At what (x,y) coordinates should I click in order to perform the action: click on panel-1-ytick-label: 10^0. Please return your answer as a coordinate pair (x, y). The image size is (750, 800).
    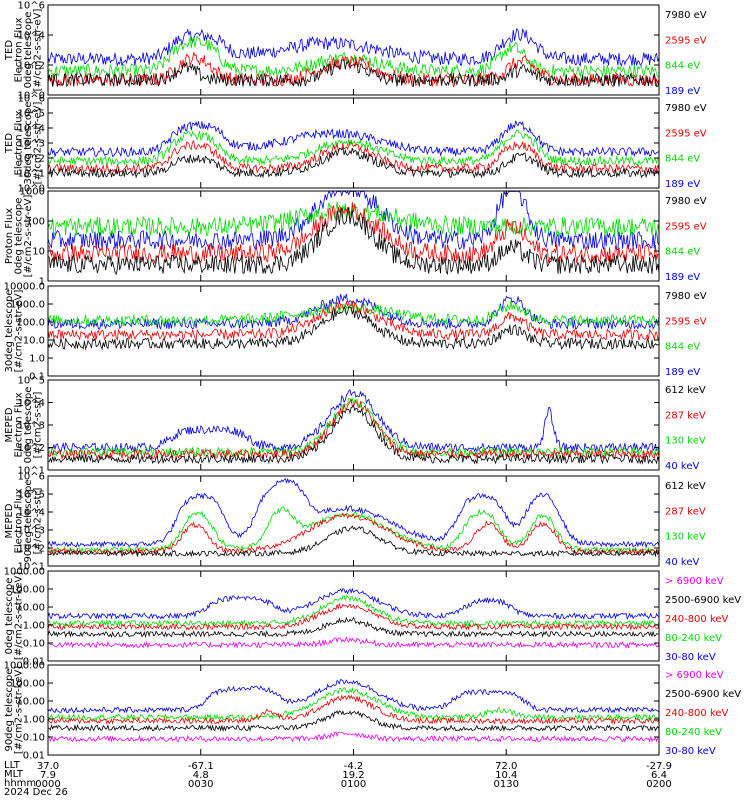
    Looking at the image, I should click on (31, 96).